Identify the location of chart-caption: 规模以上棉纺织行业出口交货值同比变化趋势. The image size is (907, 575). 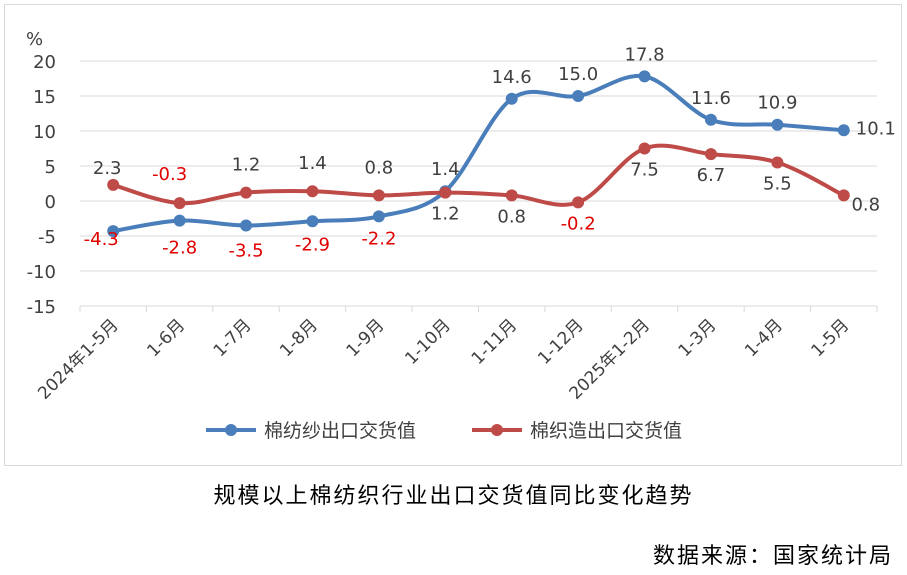
(453, 496).